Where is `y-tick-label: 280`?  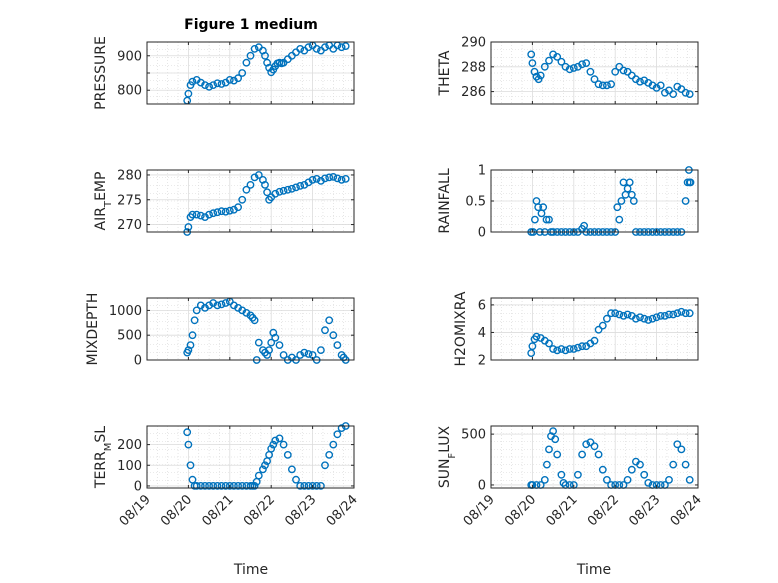
y-tick-label: 280 is located at coordinates (129, 175).